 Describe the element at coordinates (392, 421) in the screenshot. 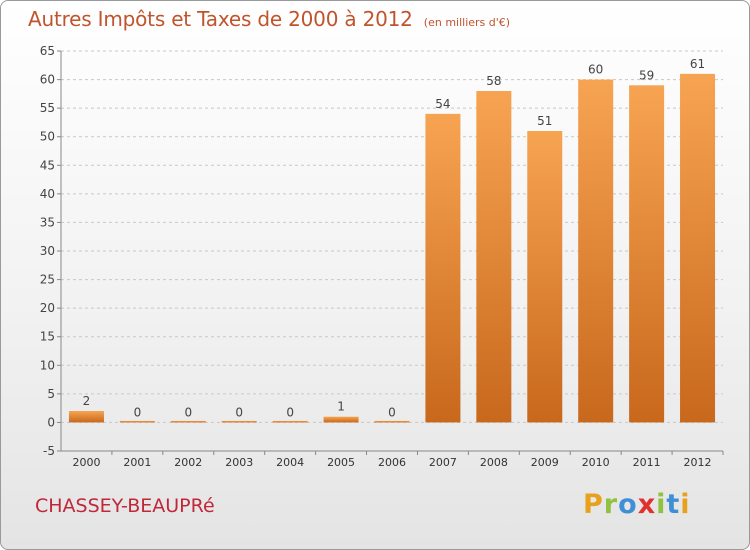

I see `bar-2006` at that location.